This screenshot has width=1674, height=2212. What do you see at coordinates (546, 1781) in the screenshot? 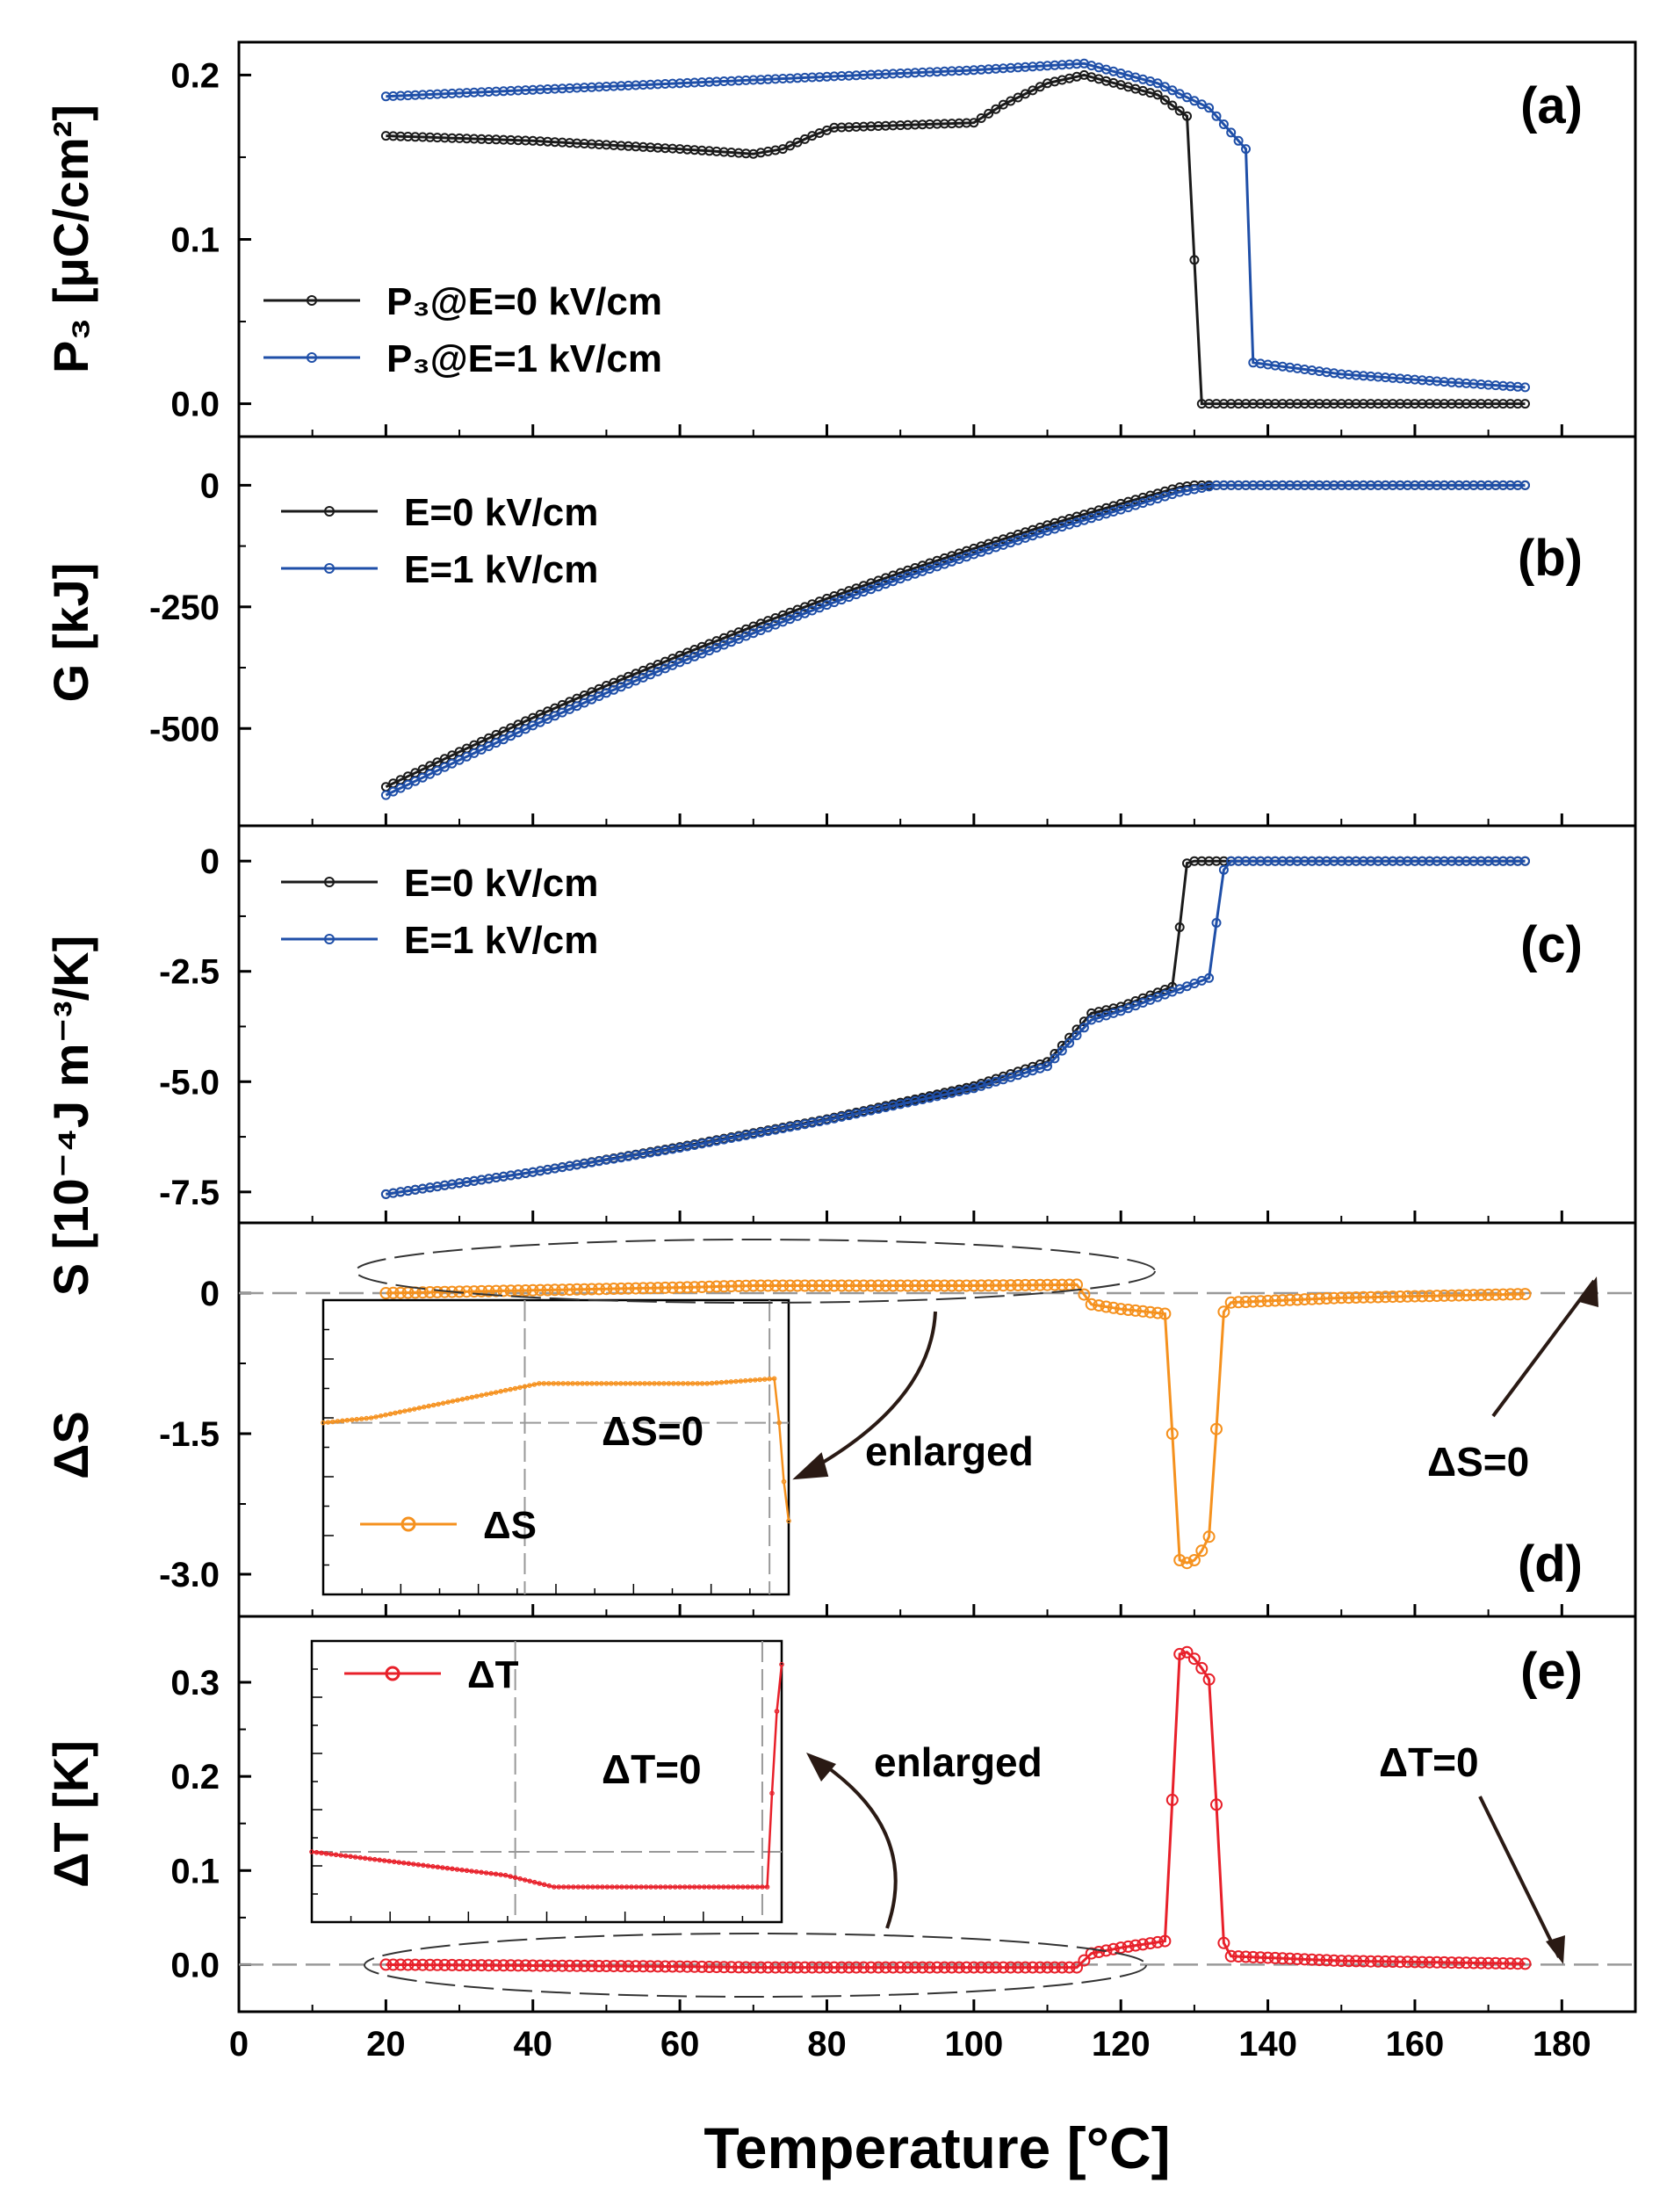
I see `inset-frame` at bounding box center [546, 1781].